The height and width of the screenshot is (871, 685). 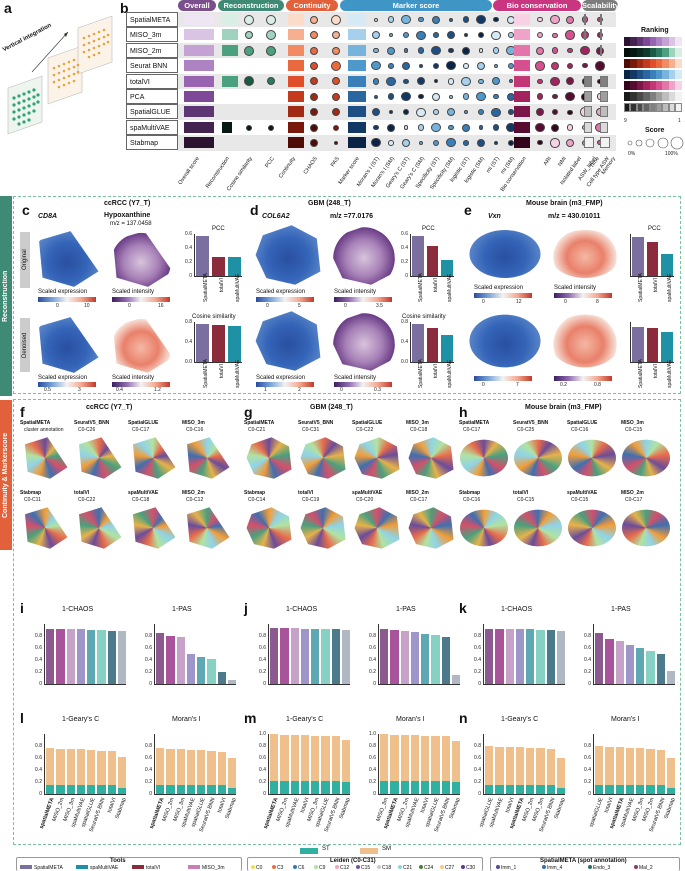 What do you see at coordinates (585, 864) in the screenshot?
I see `meta-legend` at bounding box center [585, 864].